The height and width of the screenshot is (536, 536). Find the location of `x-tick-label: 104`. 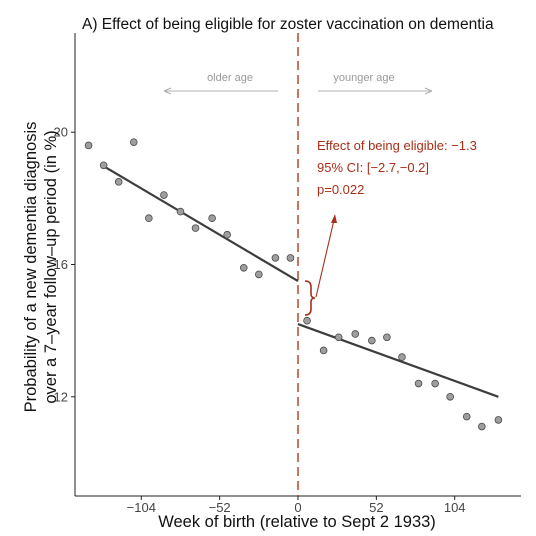

x-tick-label: 104 is located at coordinates (455, 507).